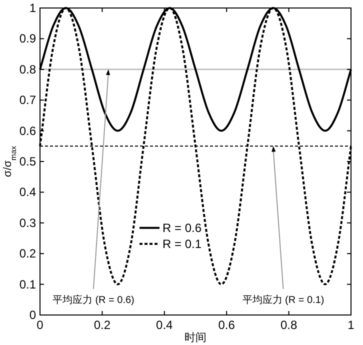  I want to click on legend-label: R = 0.1, so click(182, 243).